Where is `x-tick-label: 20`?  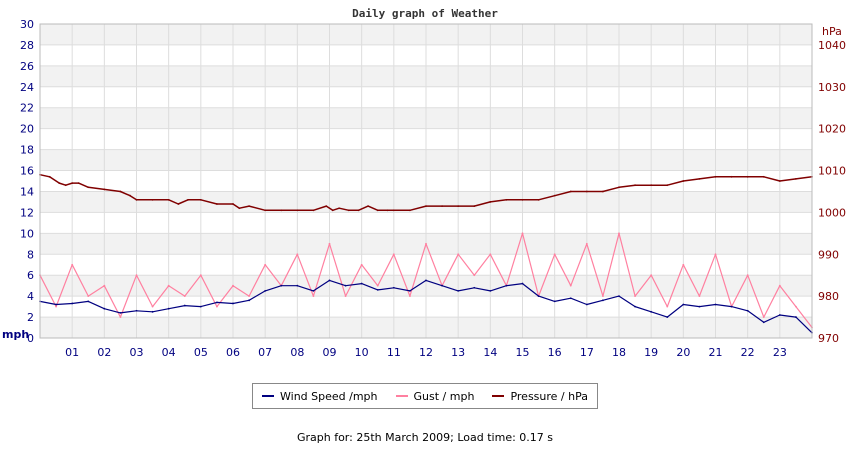 x-tick-label: 20 is located at coordinates (683, 352).